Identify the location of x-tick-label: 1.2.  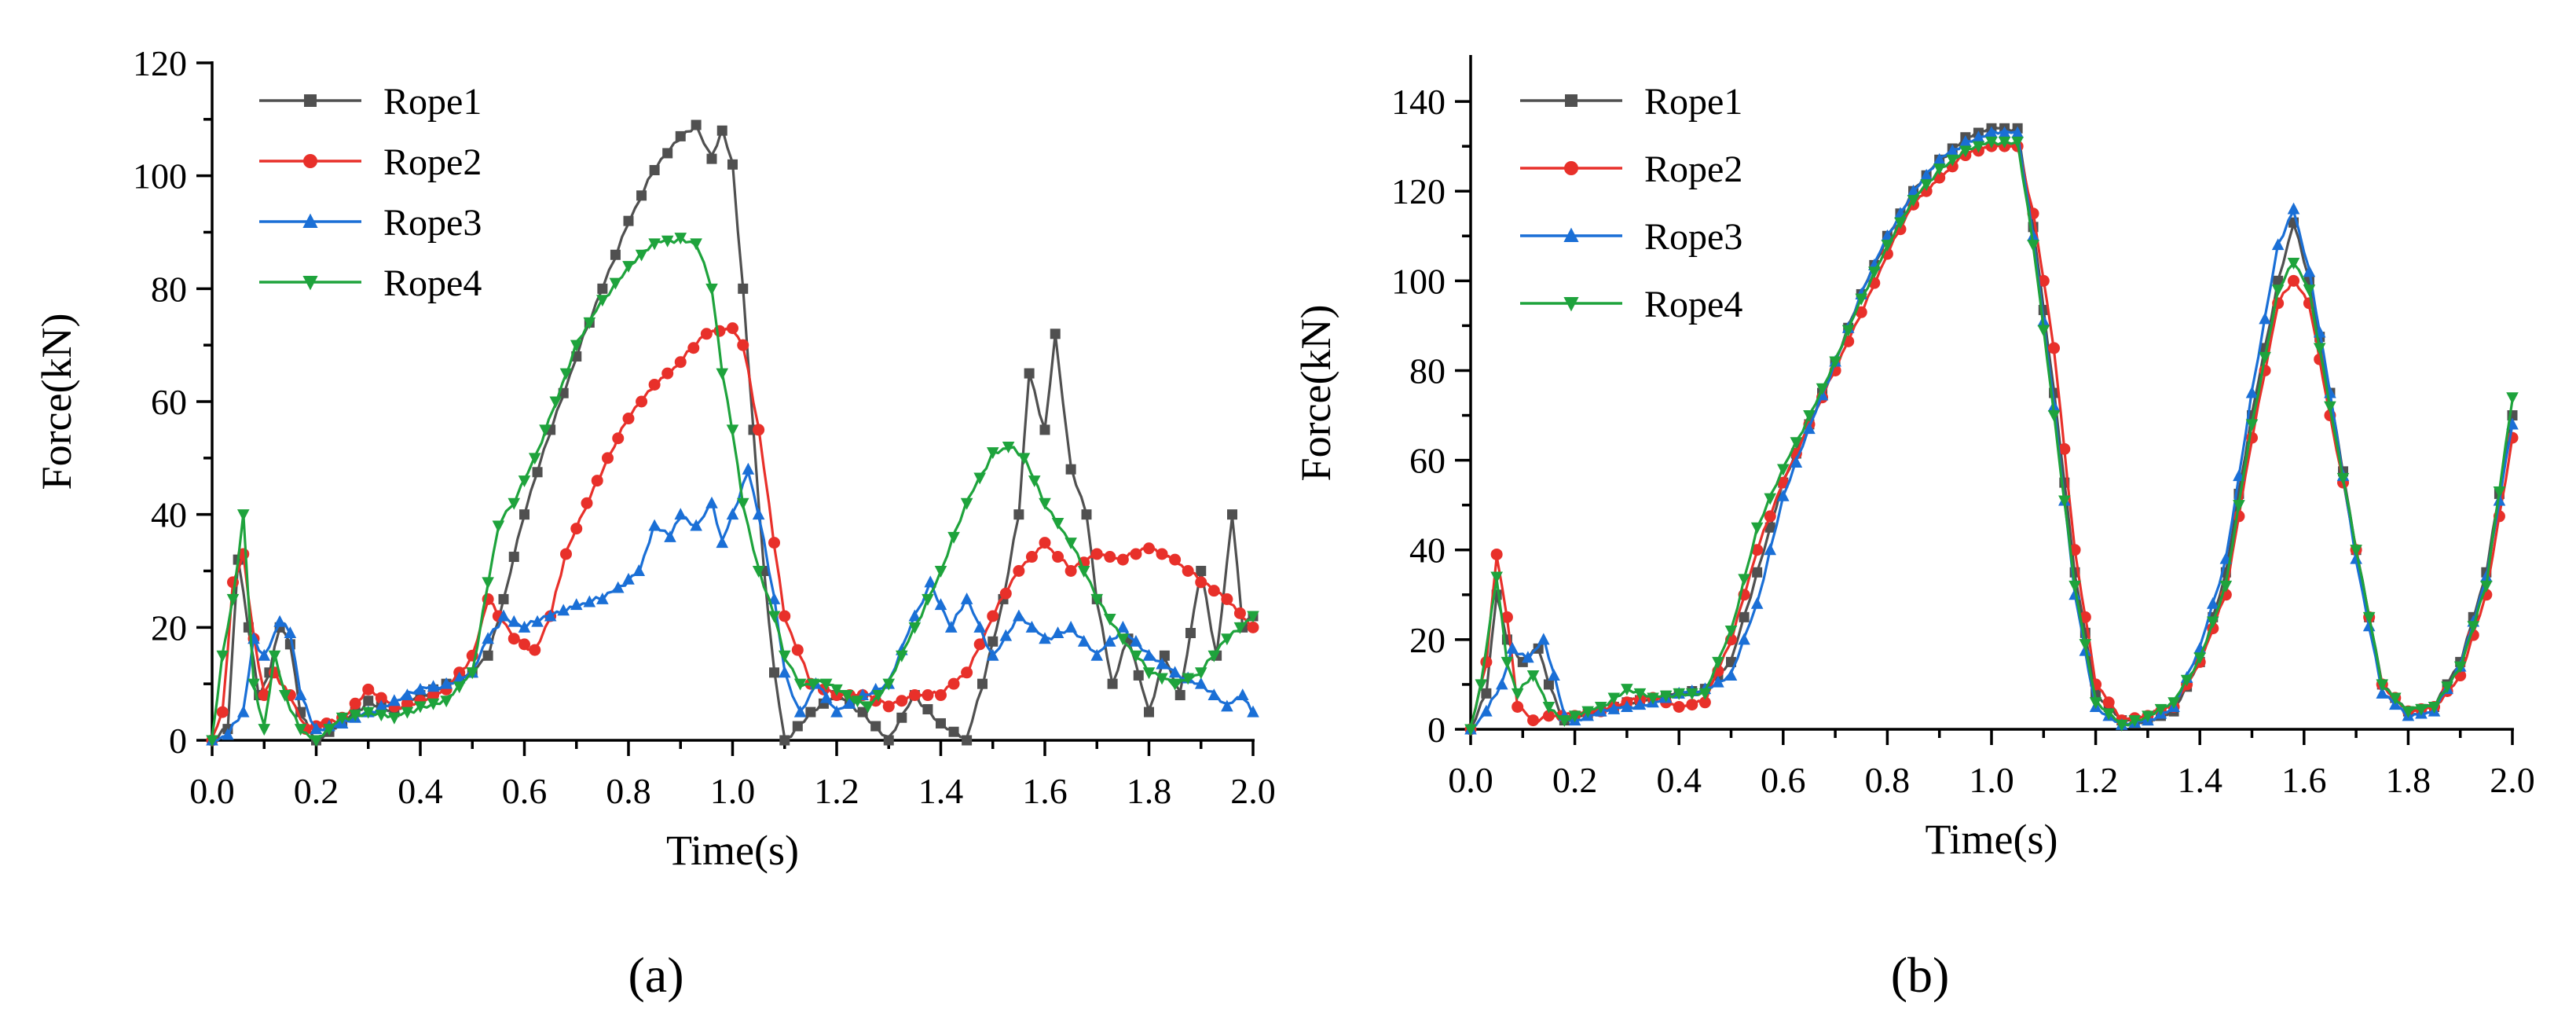
(836, 791).